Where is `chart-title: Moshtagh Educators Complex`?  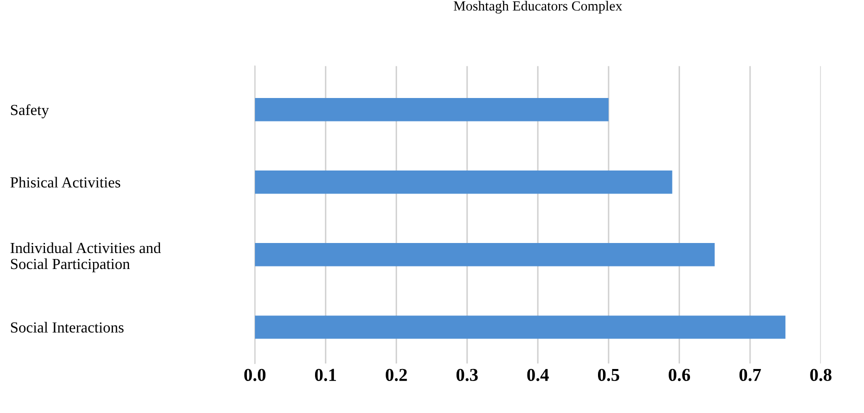
chart-title: Moshtagh Educators Complex is located at coordinates (538, 7).